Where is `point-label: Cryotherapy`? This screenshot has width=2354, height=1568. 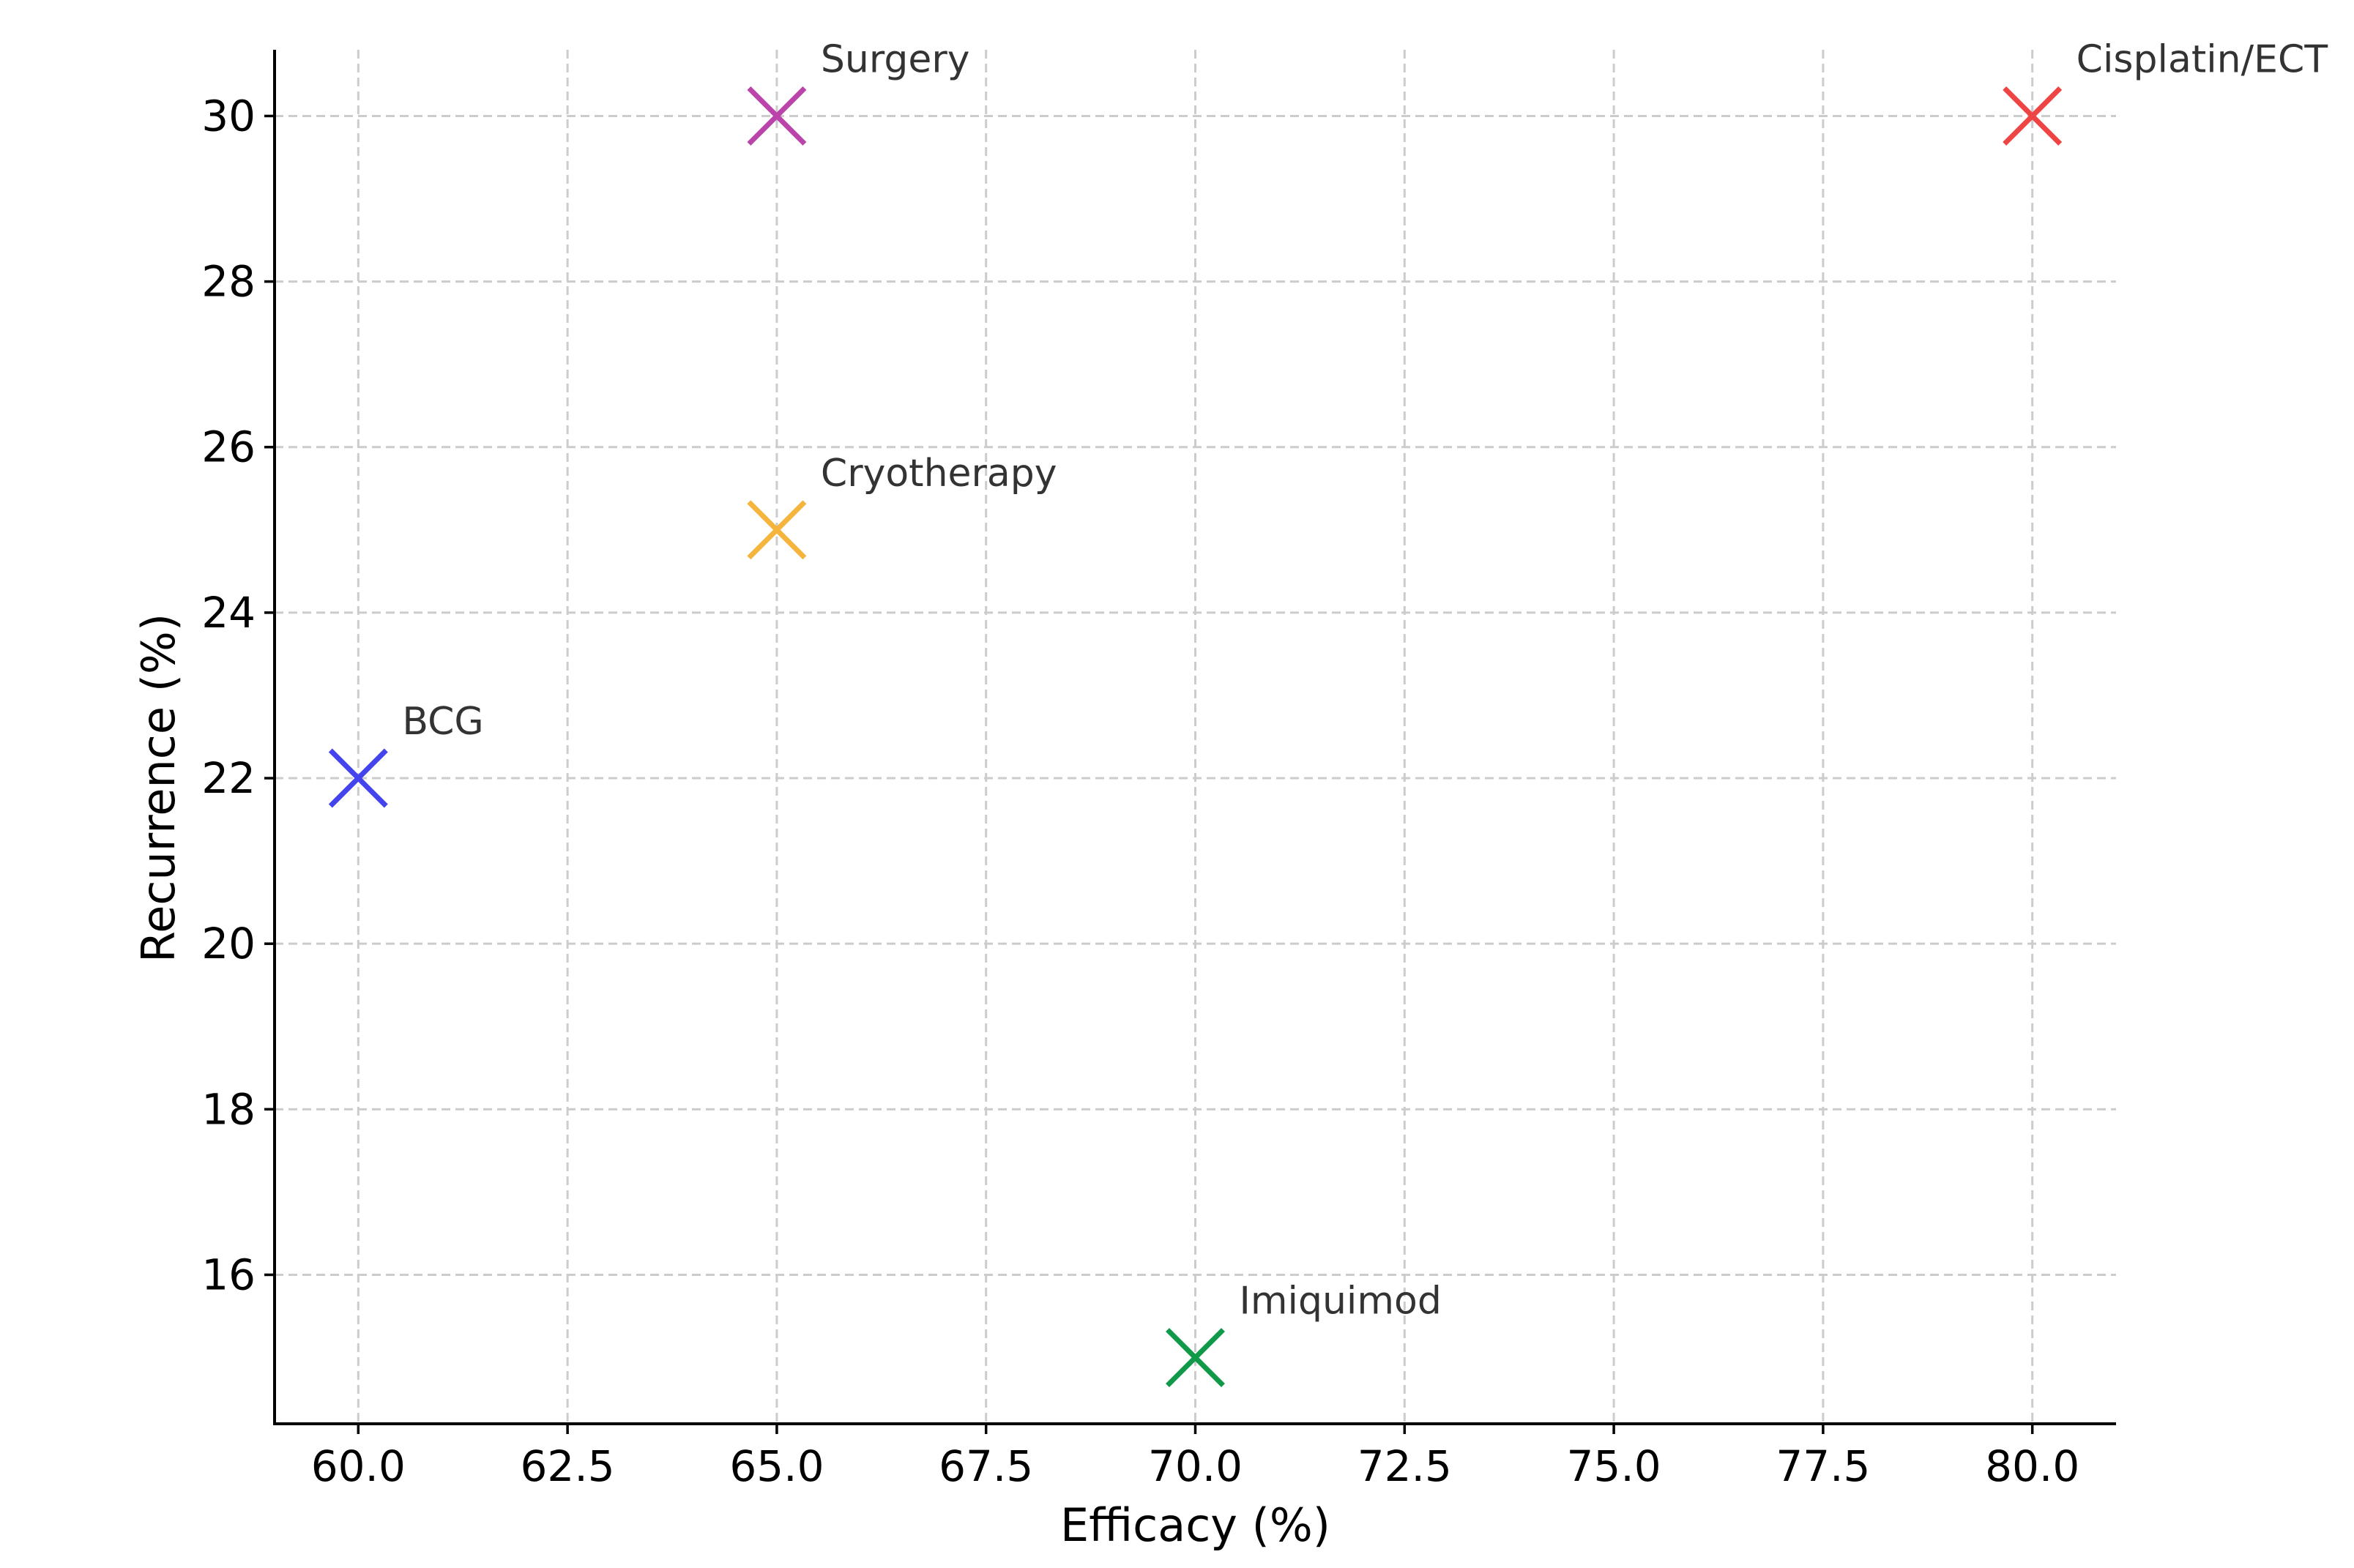 point-label: Cryotherapy is located at coordinates (939, 474).